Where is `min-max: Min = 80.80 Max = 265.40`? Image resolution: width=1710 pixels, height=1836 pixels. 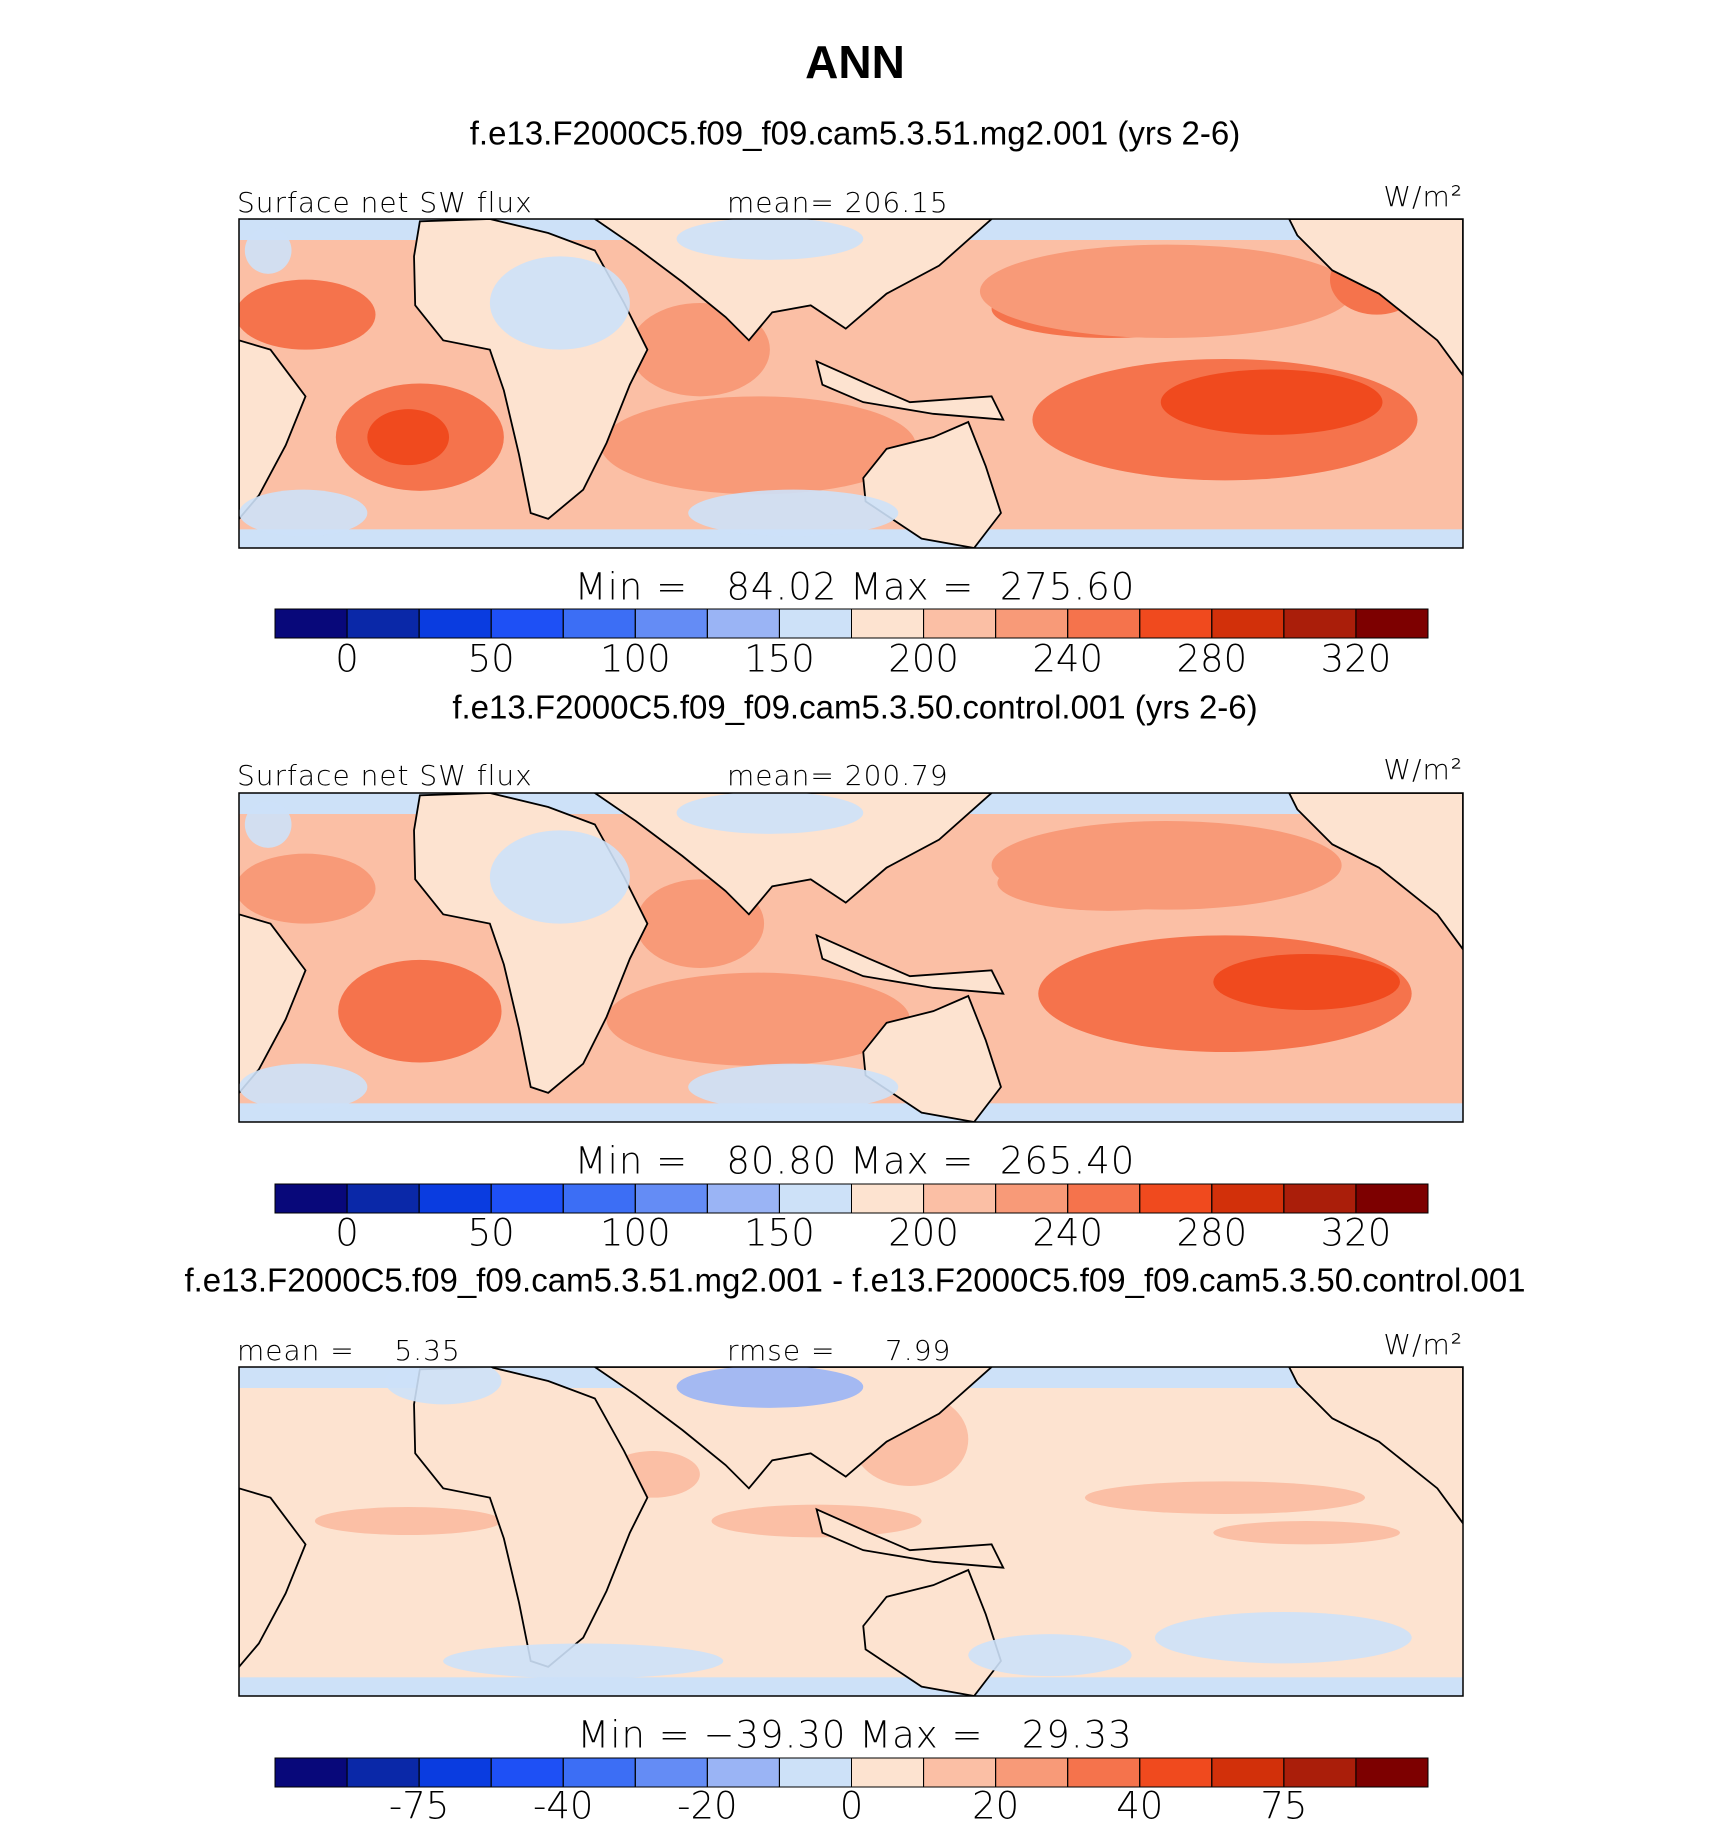
min-max: Min = 80.80 Max = 265.40 is located at coordinates (855, 1161).